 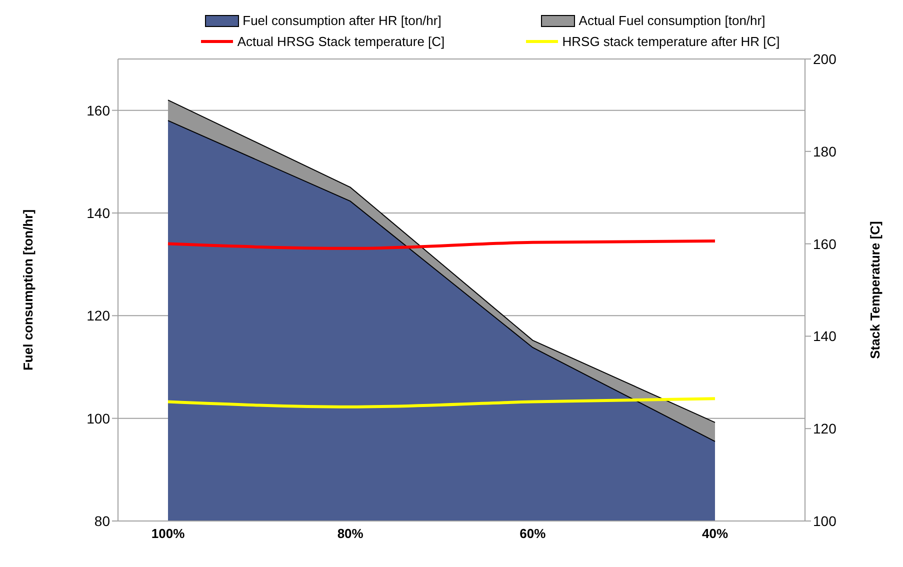 I want to click on y2-axis-title: Stack Temperature [C], so click(x=875, y=290).